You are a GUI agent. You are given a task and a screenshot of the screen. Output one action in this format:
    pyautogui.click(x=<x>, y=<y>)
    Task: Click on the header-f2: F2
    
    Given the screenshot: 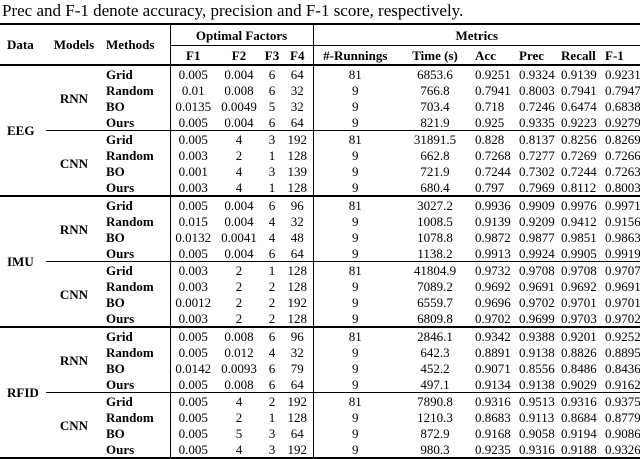 What is the action you would take?
    pyautogui.click(x=239, y=55)
    